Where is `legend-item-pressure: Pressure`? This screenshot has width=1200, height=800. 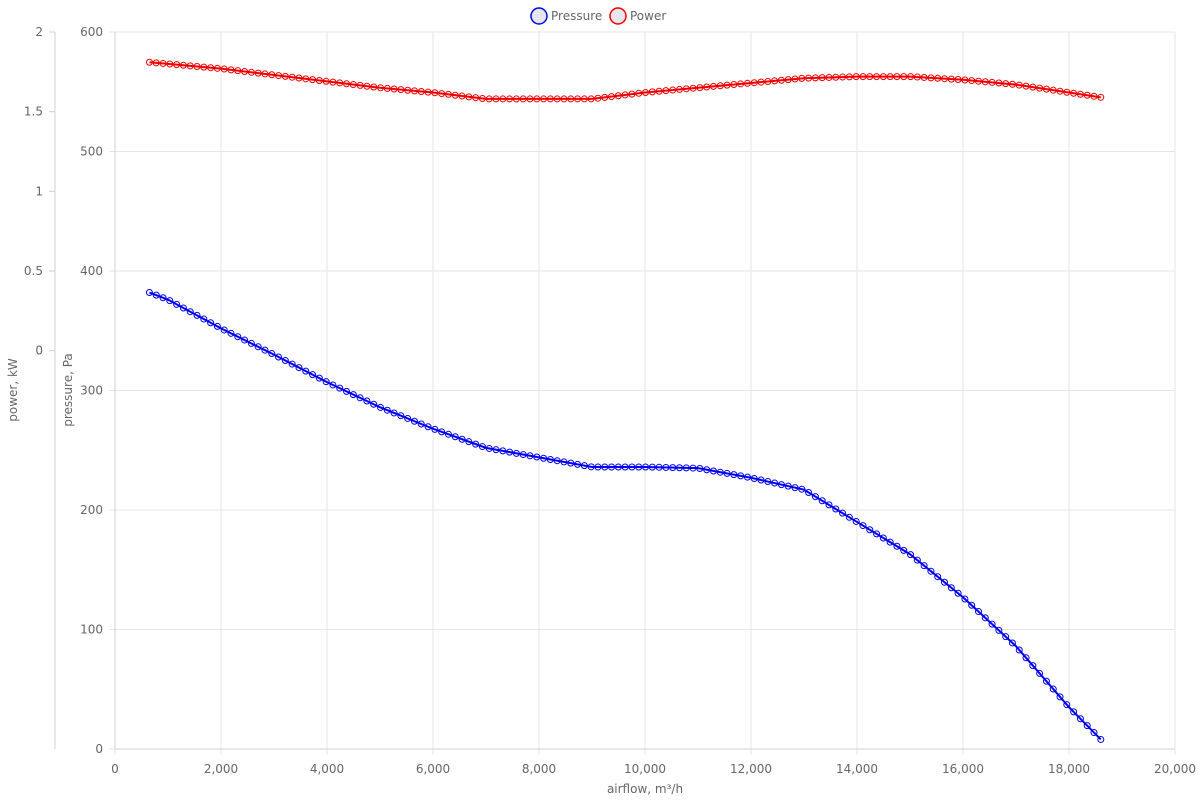 legend-item-pressure: Pressure is located at coordinates (566, 16).